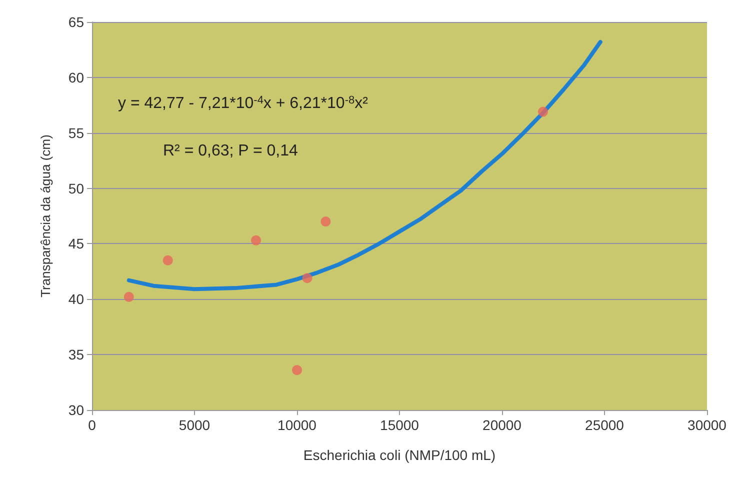  I want to click on x-tick-label: 30000, so click(707, 425).